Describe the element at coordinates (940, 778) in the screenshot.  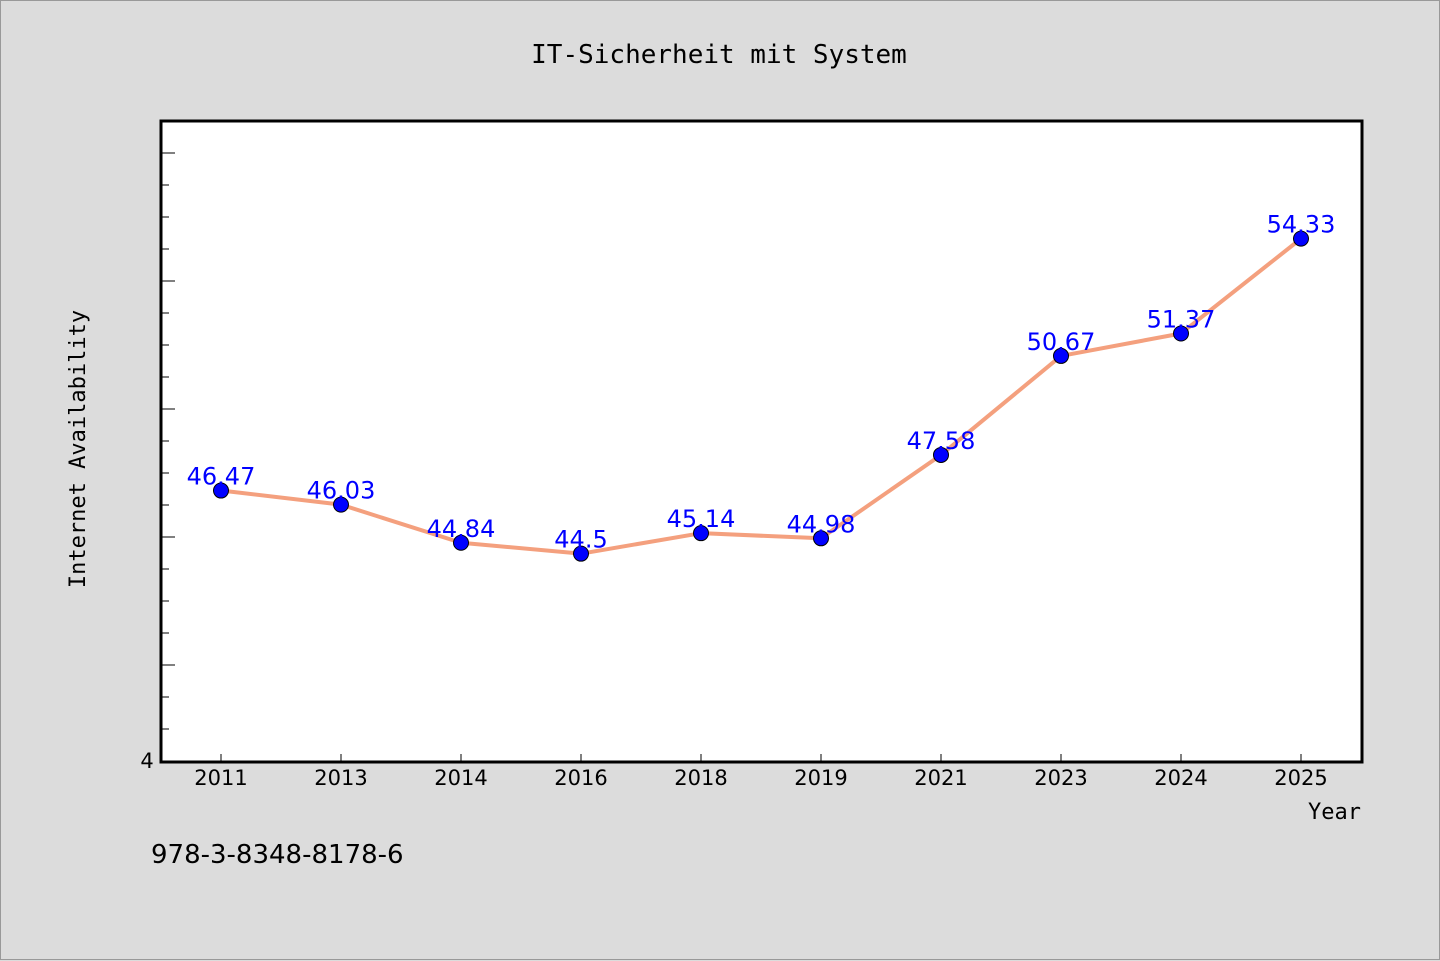
I see `x-tick-label: 2021` at that location.